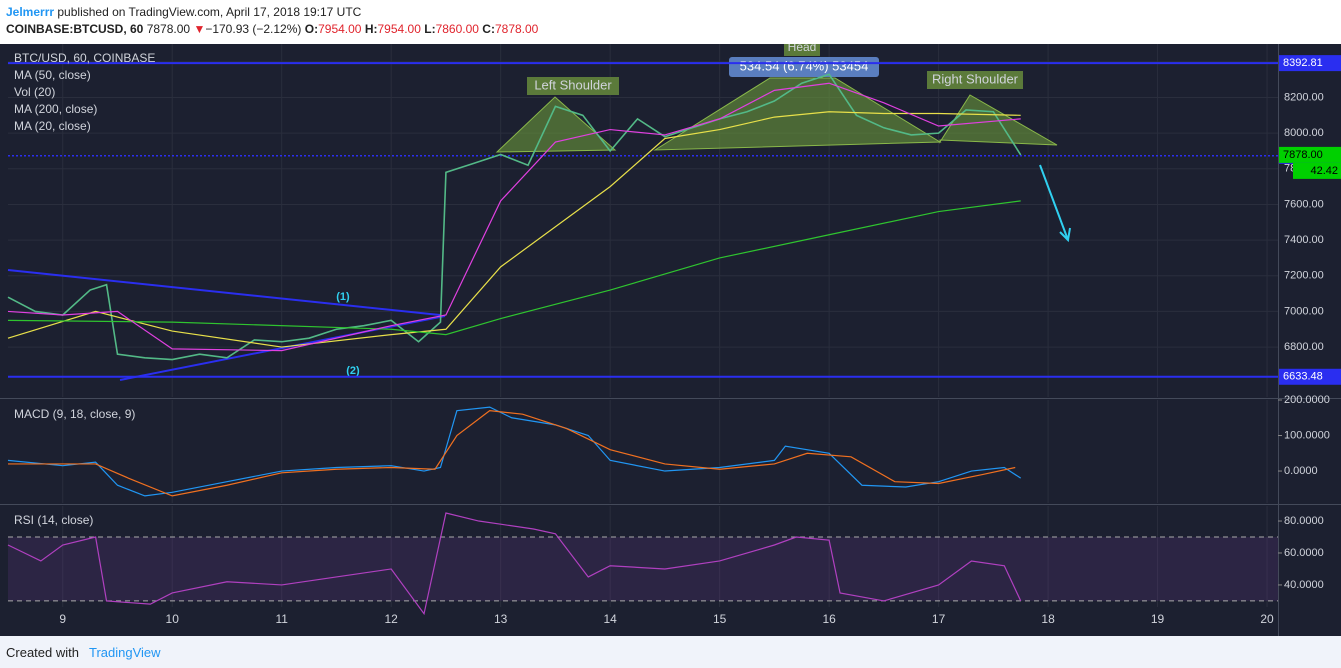 This screenshot has width=1341, height=668. I want to click on legend-entry: BTC/USD, 60, COINBASE, so click(84, 58).